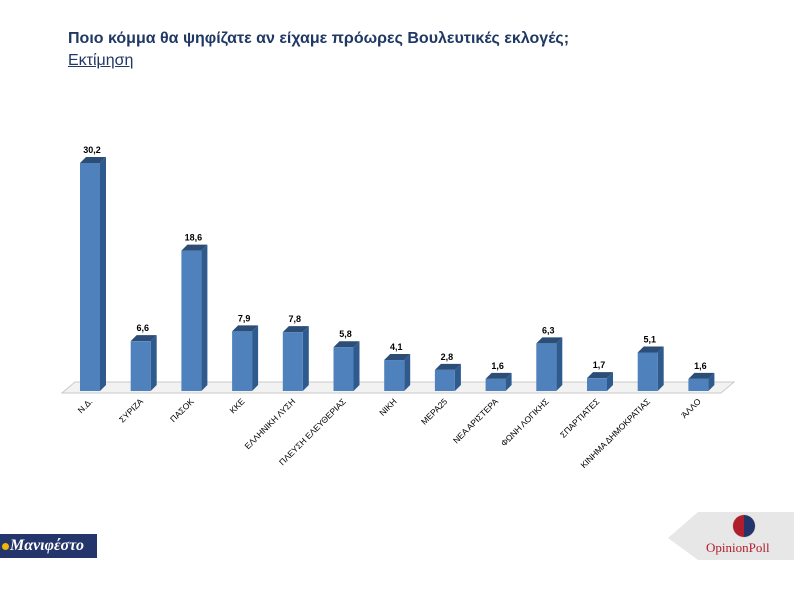  I want to click on value-label: 5,1, so click(649, 339).